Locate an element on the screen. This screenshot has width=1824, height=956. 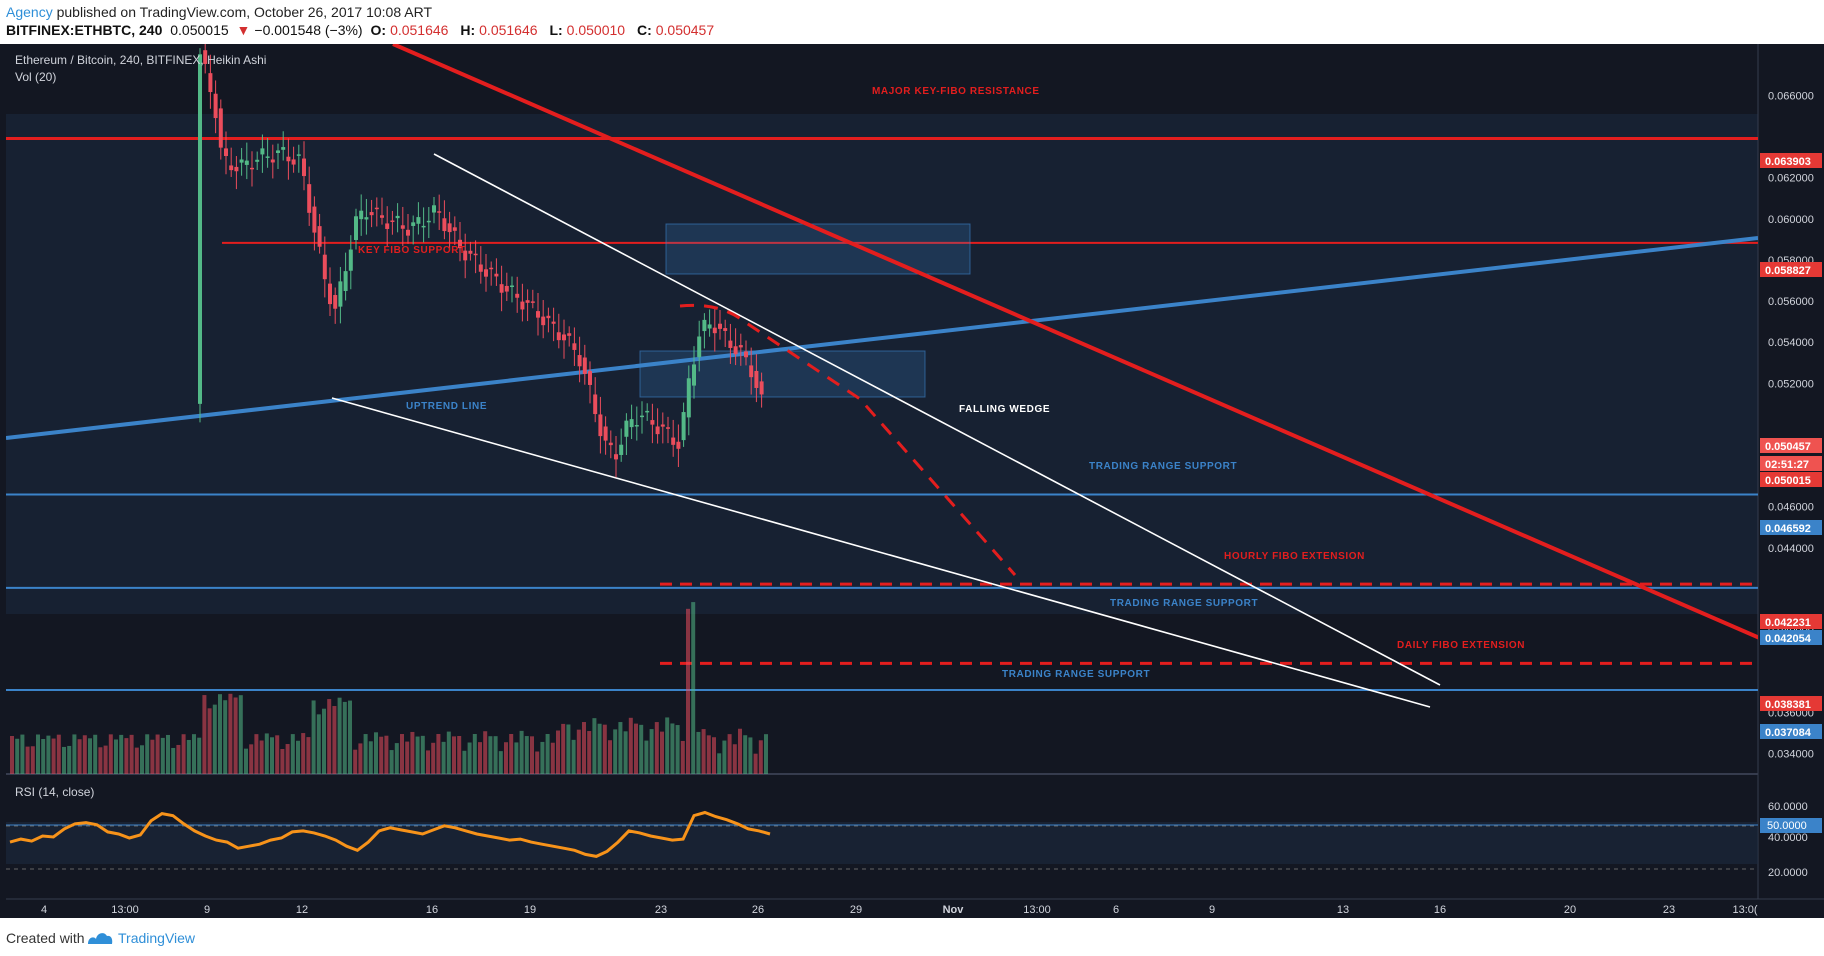
projection-path is located at coordinates (848, 439).